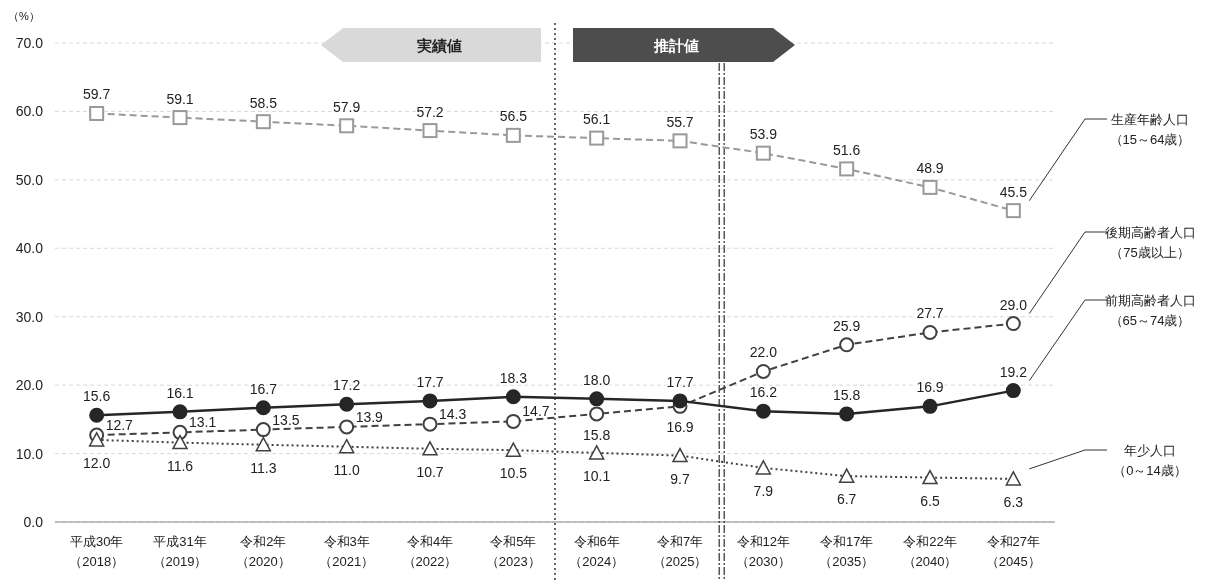 The height and width of the screenshot is (585, 1222). I want to click on x-tick-label: 令和5年（2023）, so click(513, 551).